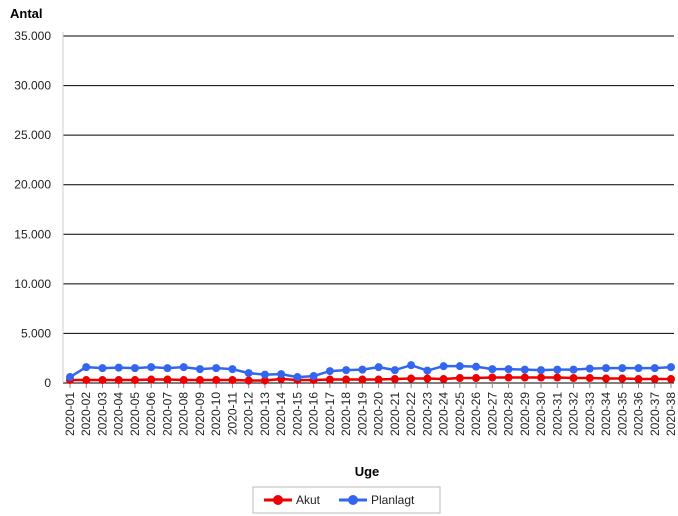  Describe the element at coordinates (102, 414) in the screenshot. I see `x-tick-label: 2020-03` at that location.